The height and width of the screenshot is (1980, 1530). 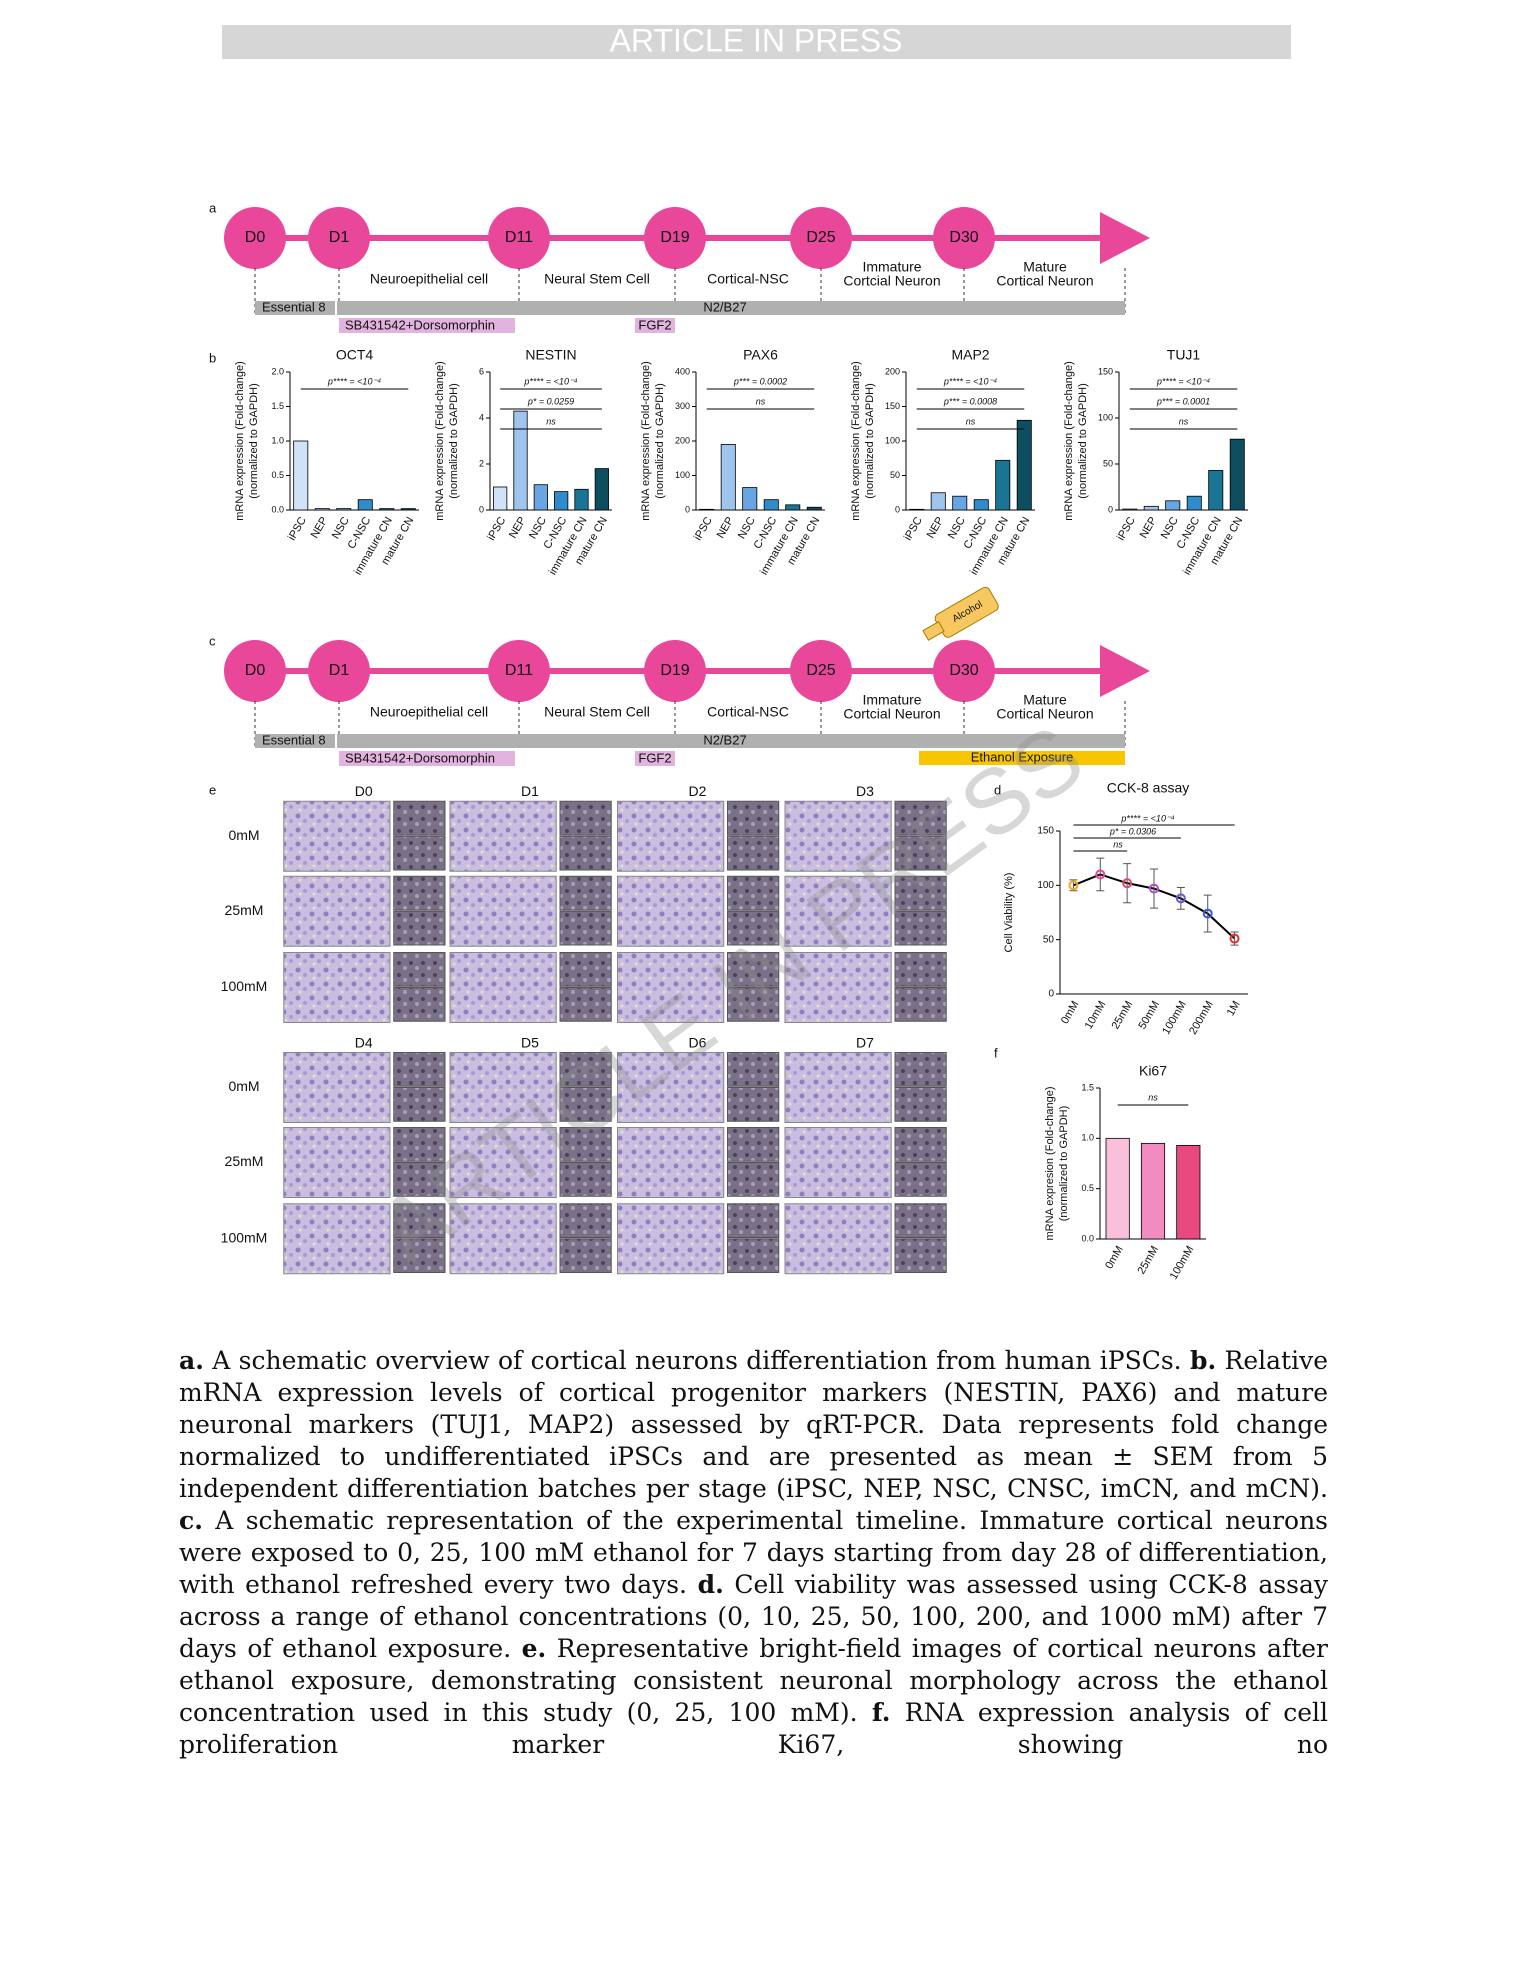 I want to click on x-tick-label: 200mM, so click(x=1201, y=1018).